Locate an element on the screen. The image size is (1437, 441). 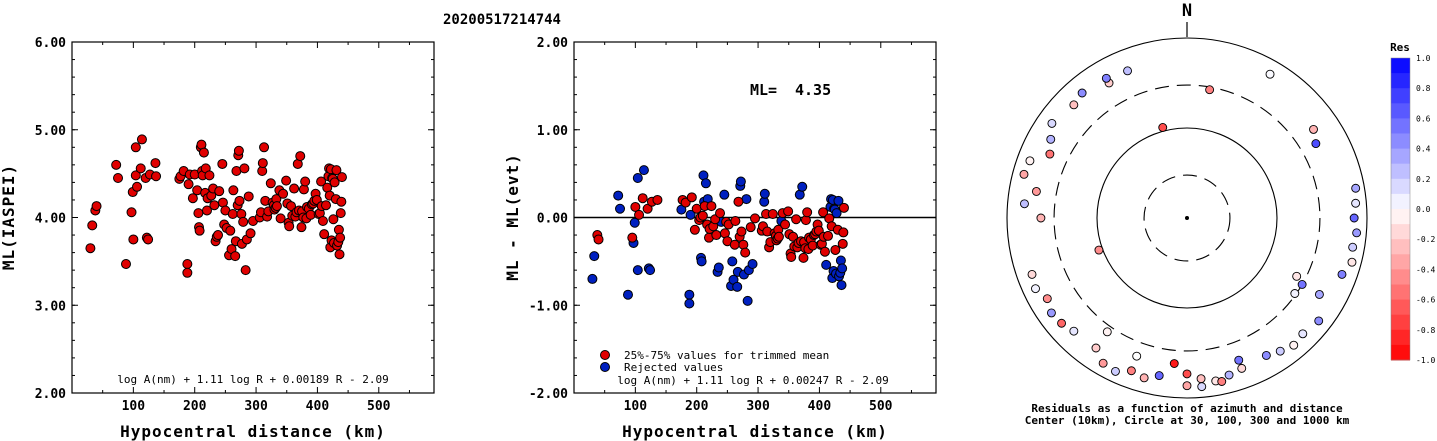
x-tick-label: 400 is located at coordinates (318, 406).